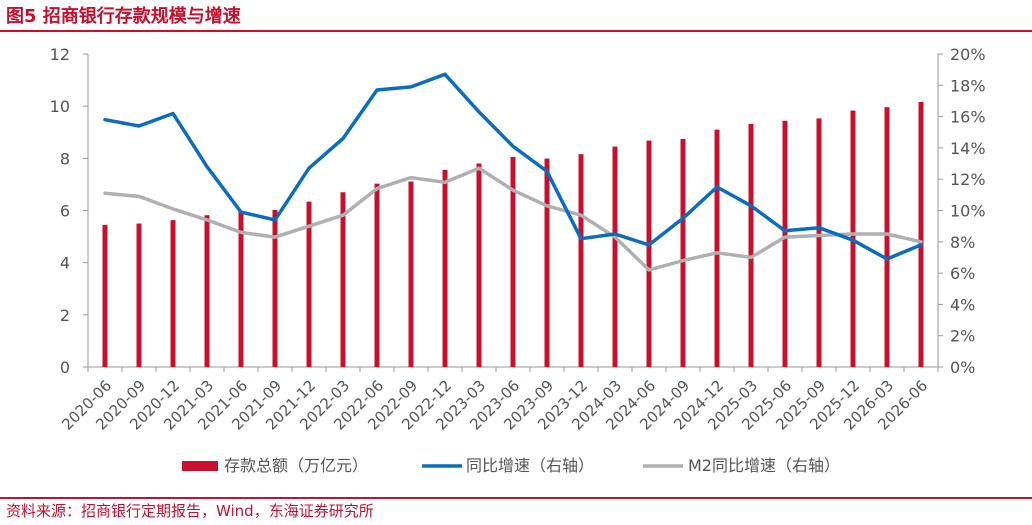 The width and height of the screenshot is (1032, 525). I want to click on left-tick-label: 6, so click(65, 211).